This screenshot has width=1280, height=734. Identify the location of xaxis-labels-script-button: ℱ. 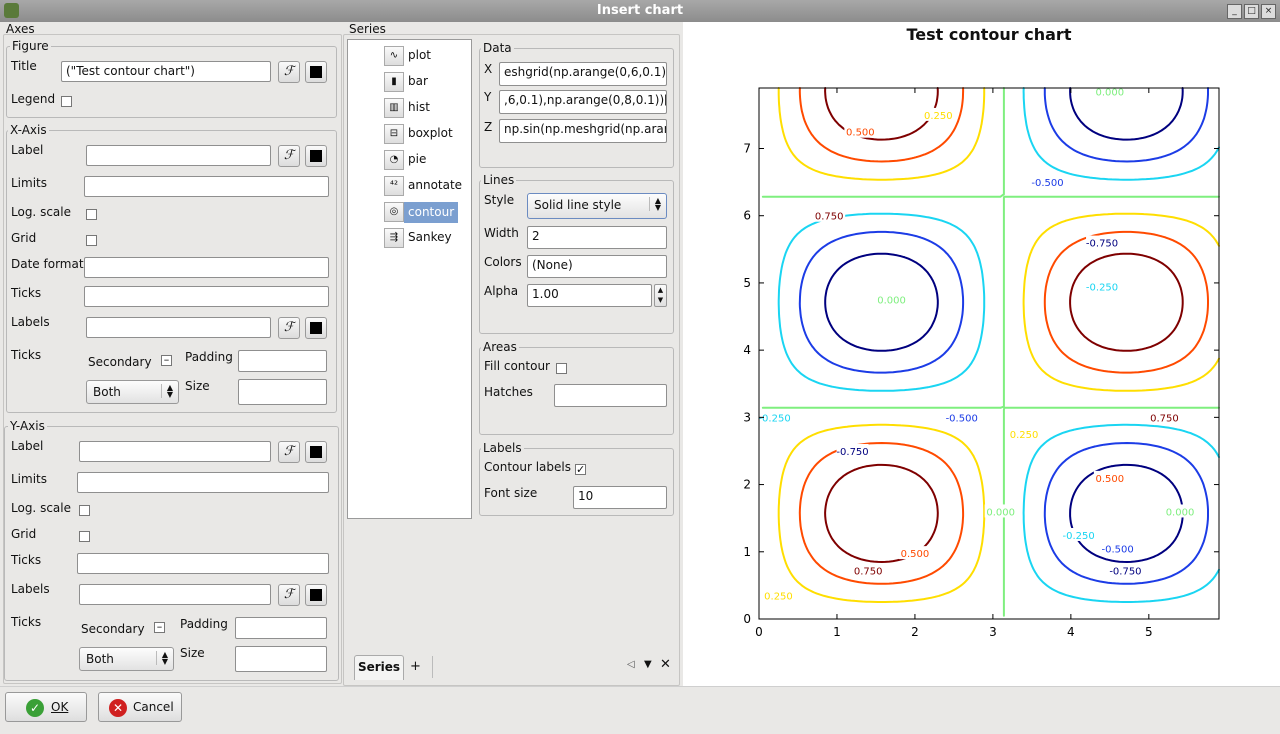
(289, 328).